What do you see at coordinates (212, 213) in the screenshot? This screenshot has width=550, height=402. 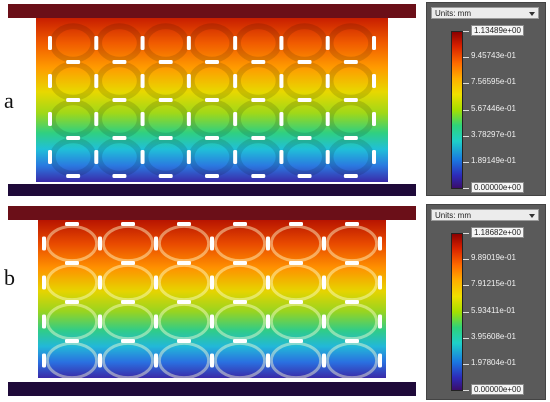 I see `top-plate` at bounding box center [212, 213].